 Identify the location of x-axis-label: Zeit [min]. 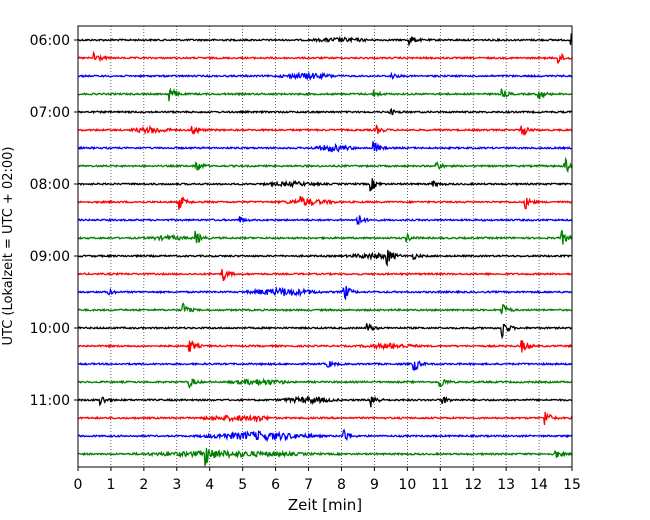
(325, 505).